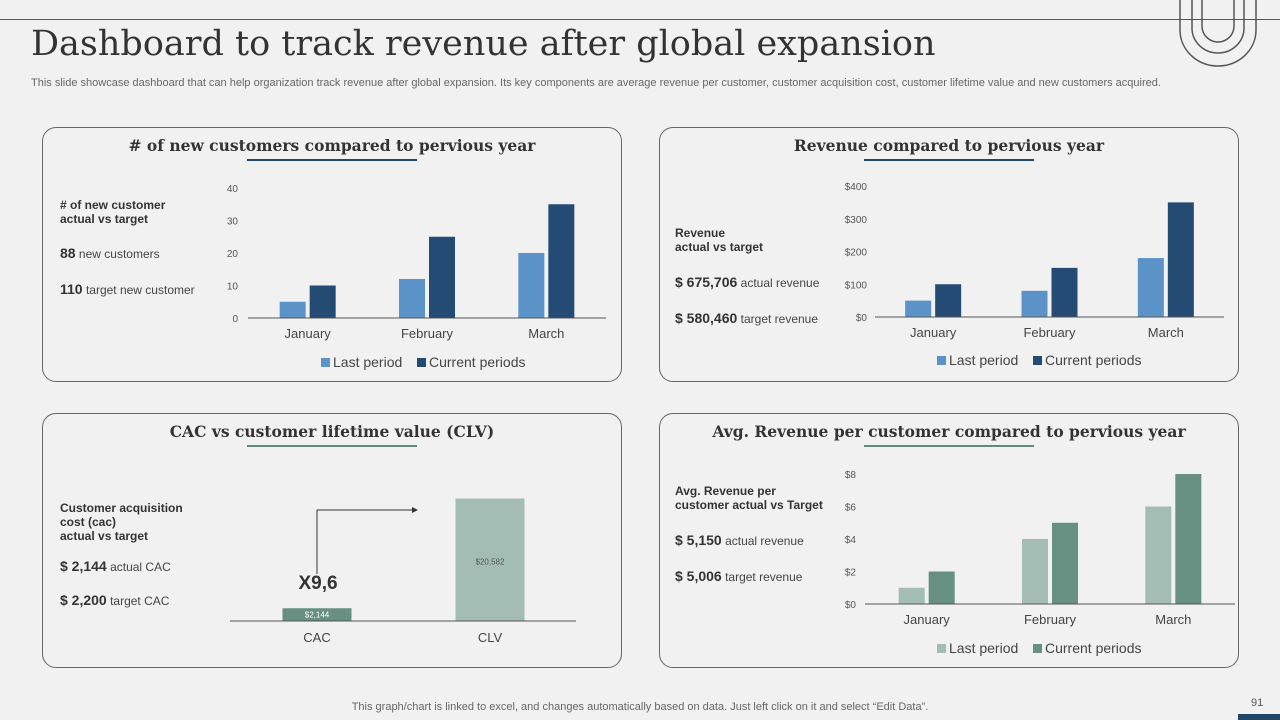 This screenshot has width=1280, height=720. I want to click on cac-clv-chart: $2,144 CAC $20,582 CLV X9,6, so click(403, 571).